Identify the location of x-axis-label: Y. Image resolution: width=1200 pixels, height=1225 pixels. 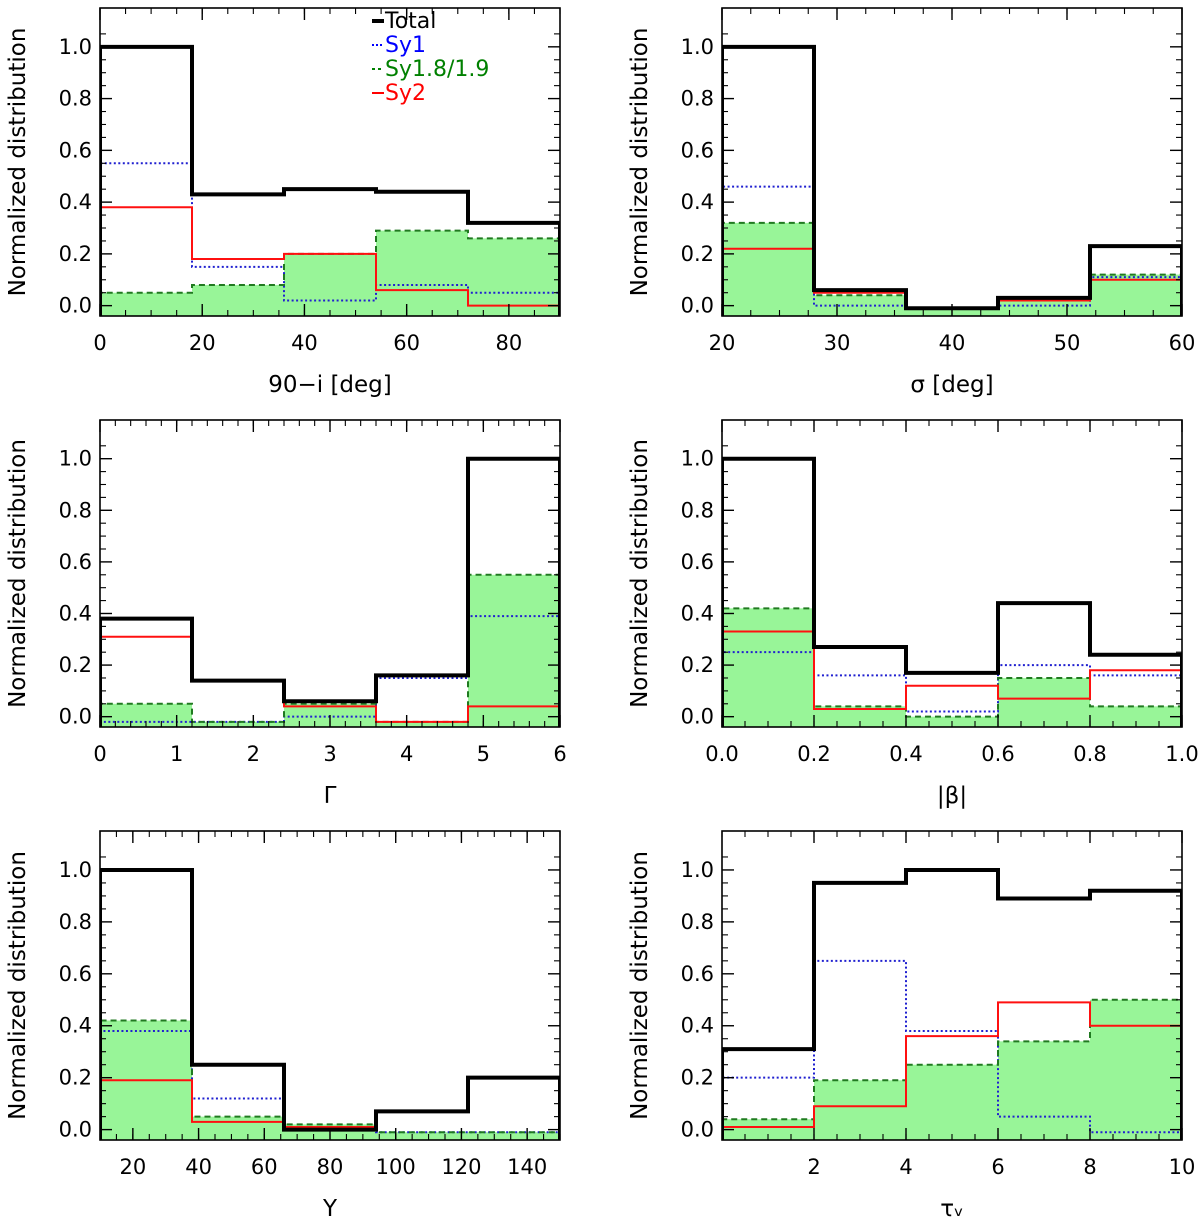
(330, 1209).